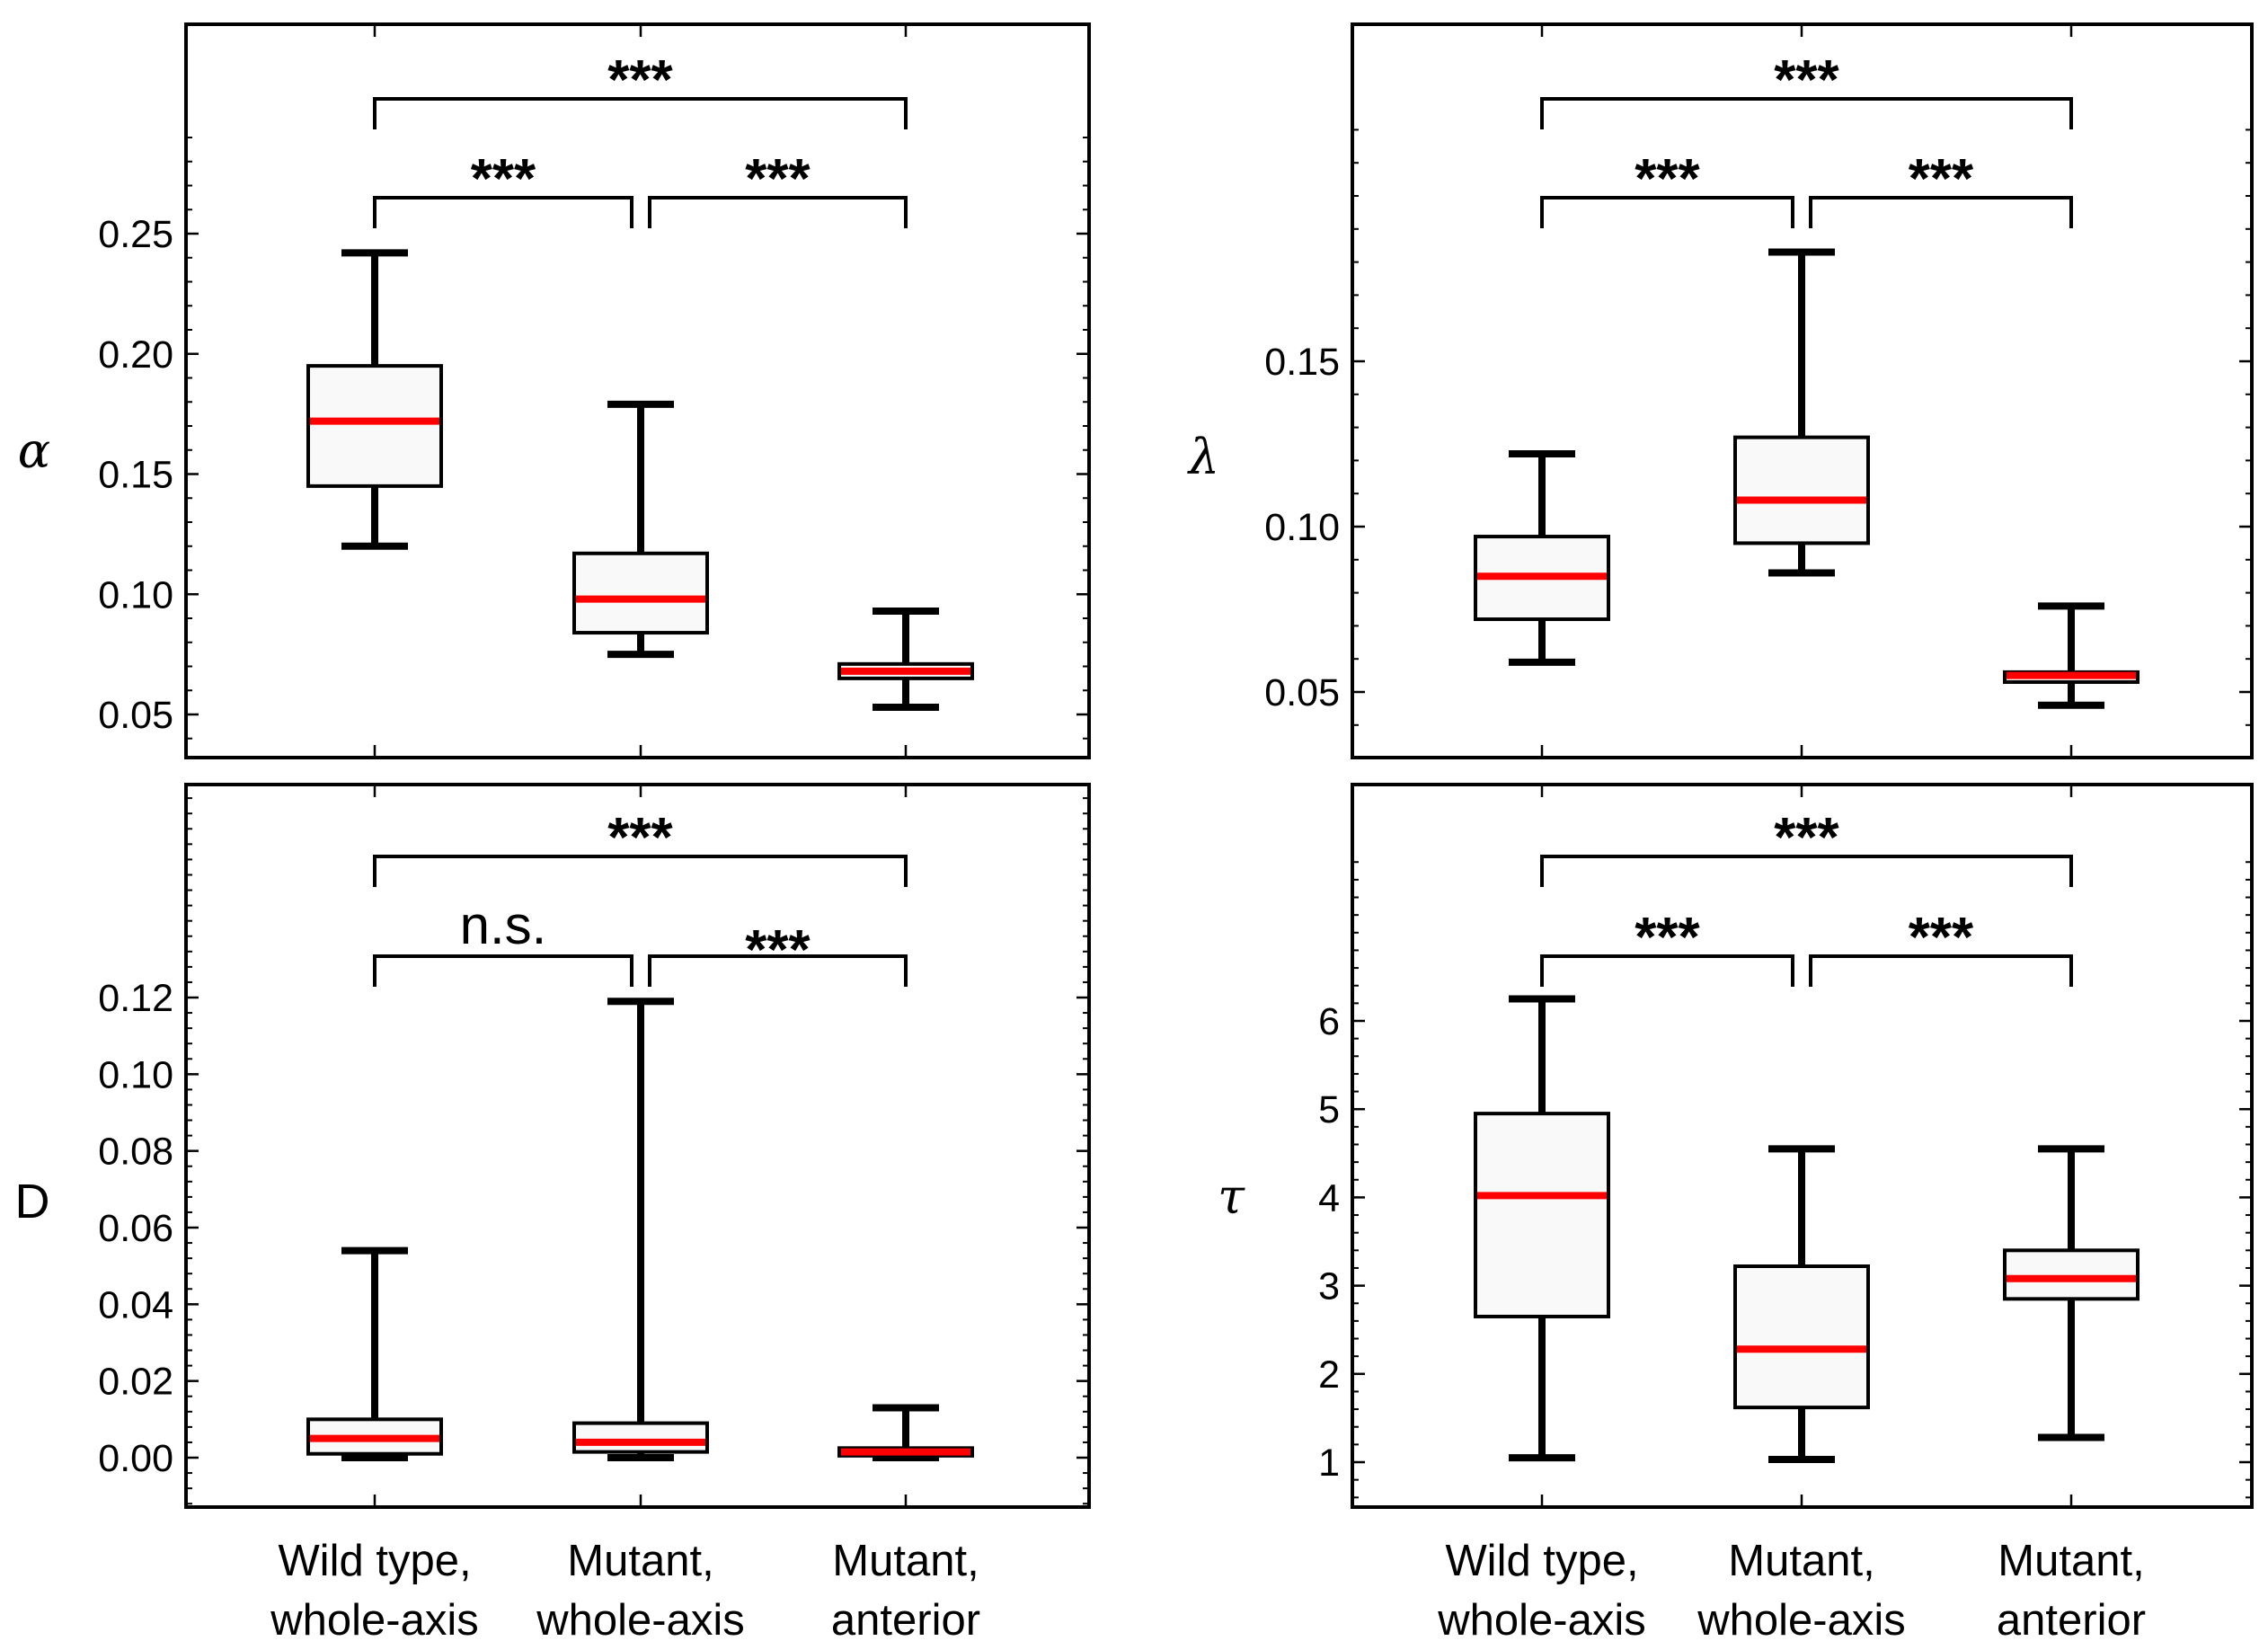 Image resolution: width=2268 pixels, height=1641 pixels. Describe the element at coordinates (135, 1228) in the screenshot. I see `y-tick-label: 0.06` at that location.